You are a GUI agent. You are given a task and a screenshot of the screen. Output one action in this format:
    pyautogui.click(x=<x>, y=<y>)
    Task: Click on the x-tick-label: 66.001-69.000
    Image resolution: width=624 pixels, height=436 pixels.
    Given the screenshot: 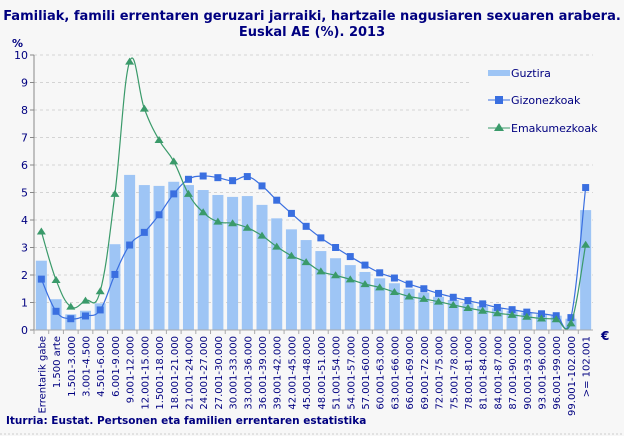 What is the action you would take?
    pyautogui.click(x=410, y=373)
    